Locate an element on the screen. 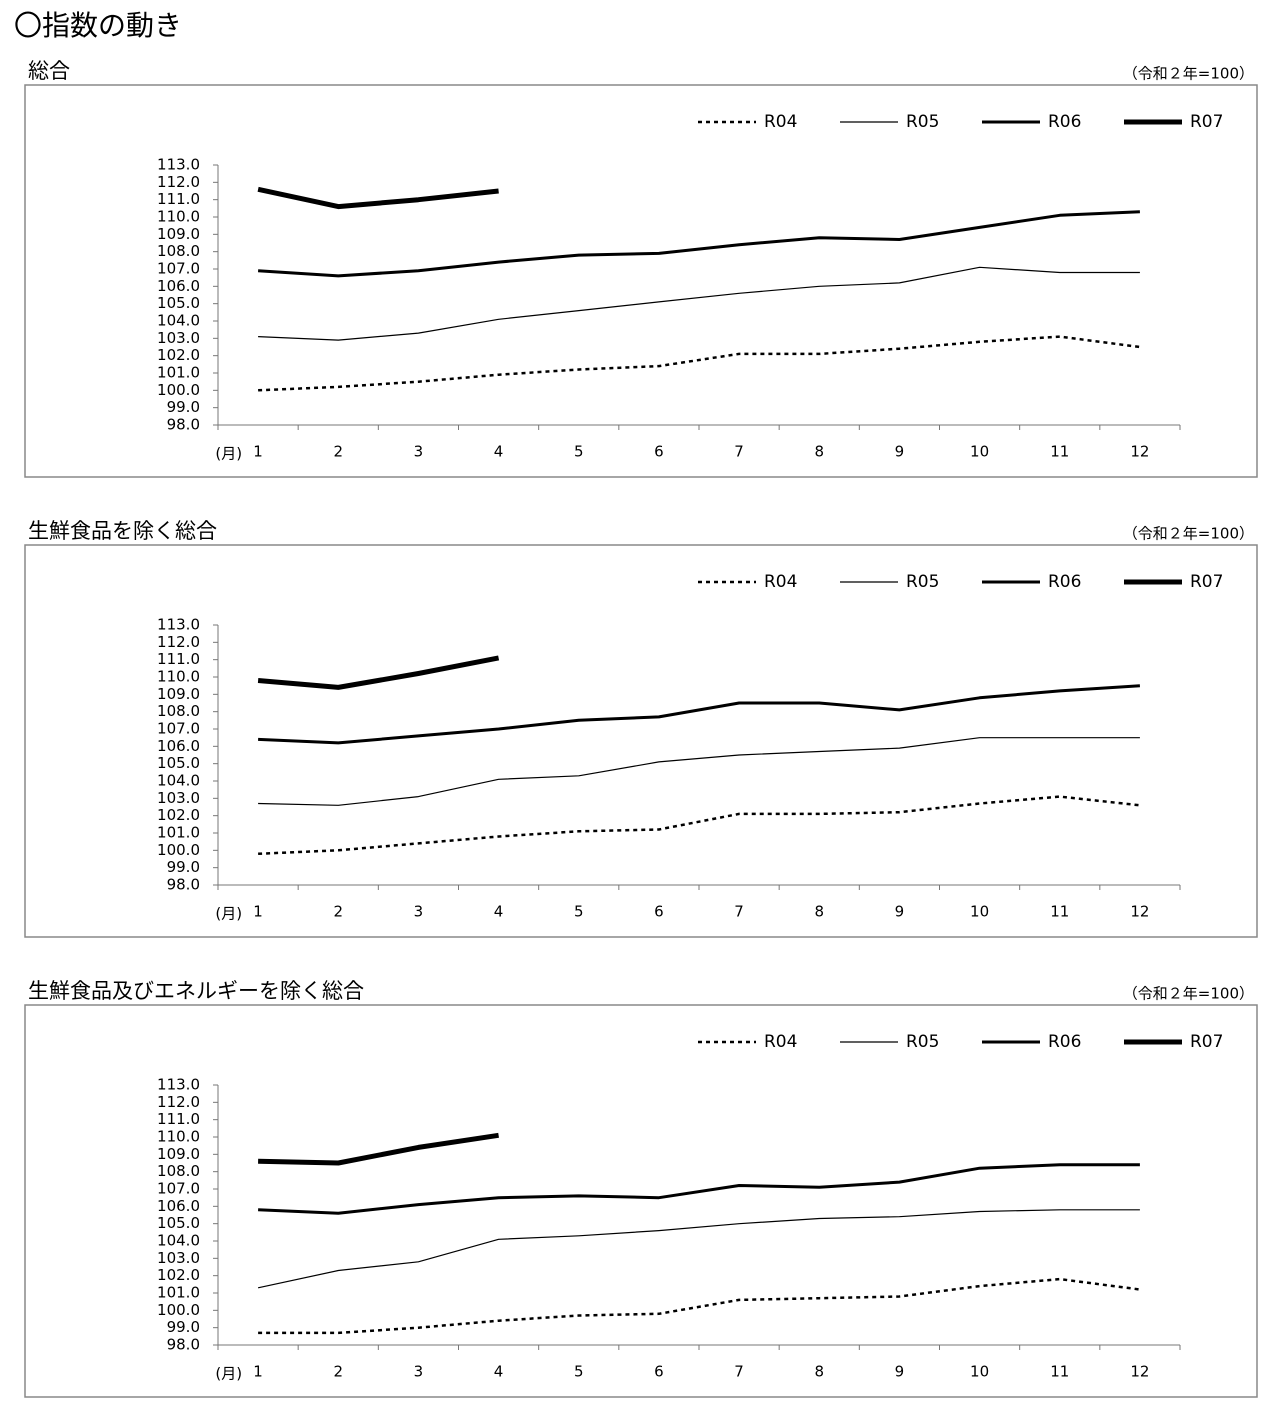 Image resolution: width=1280 pixels, height=1411 pixels. page-title: 〇指数の動き is located at coordinates (98, 25).